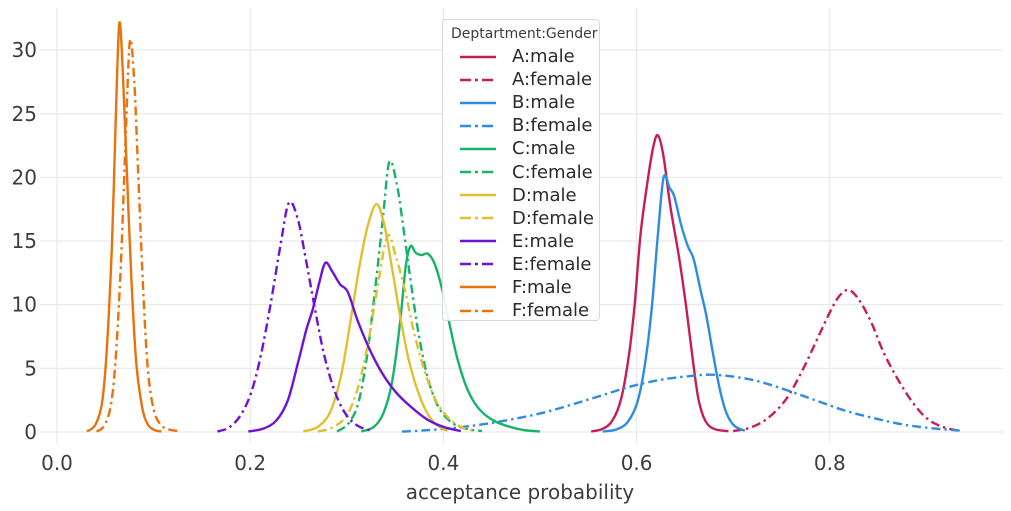 The height and width of the screenshot is (511, 1011). I want to click on kde-curve-C:male, so click(450, 338).